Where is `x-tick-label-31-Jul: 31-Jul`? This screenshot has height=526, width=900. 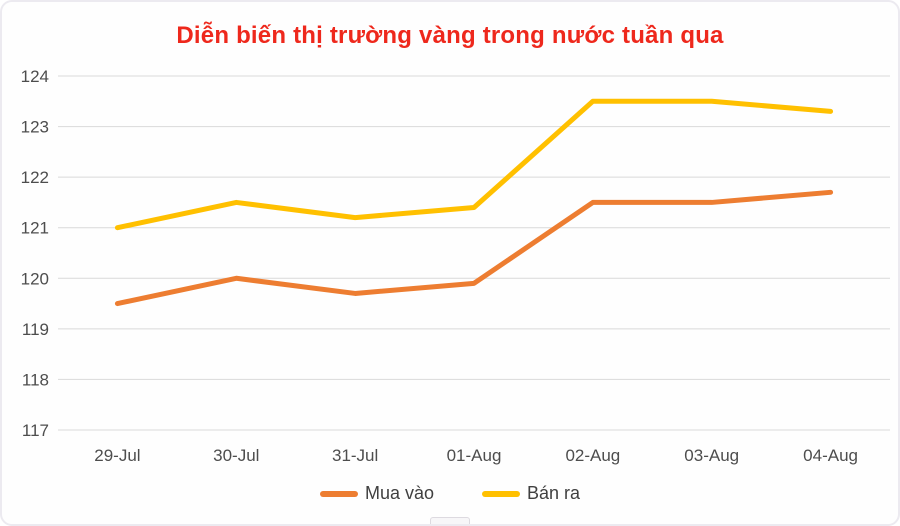 x-tick-label-31-Jul: 31-Jul is located at coordinates (355, 455).